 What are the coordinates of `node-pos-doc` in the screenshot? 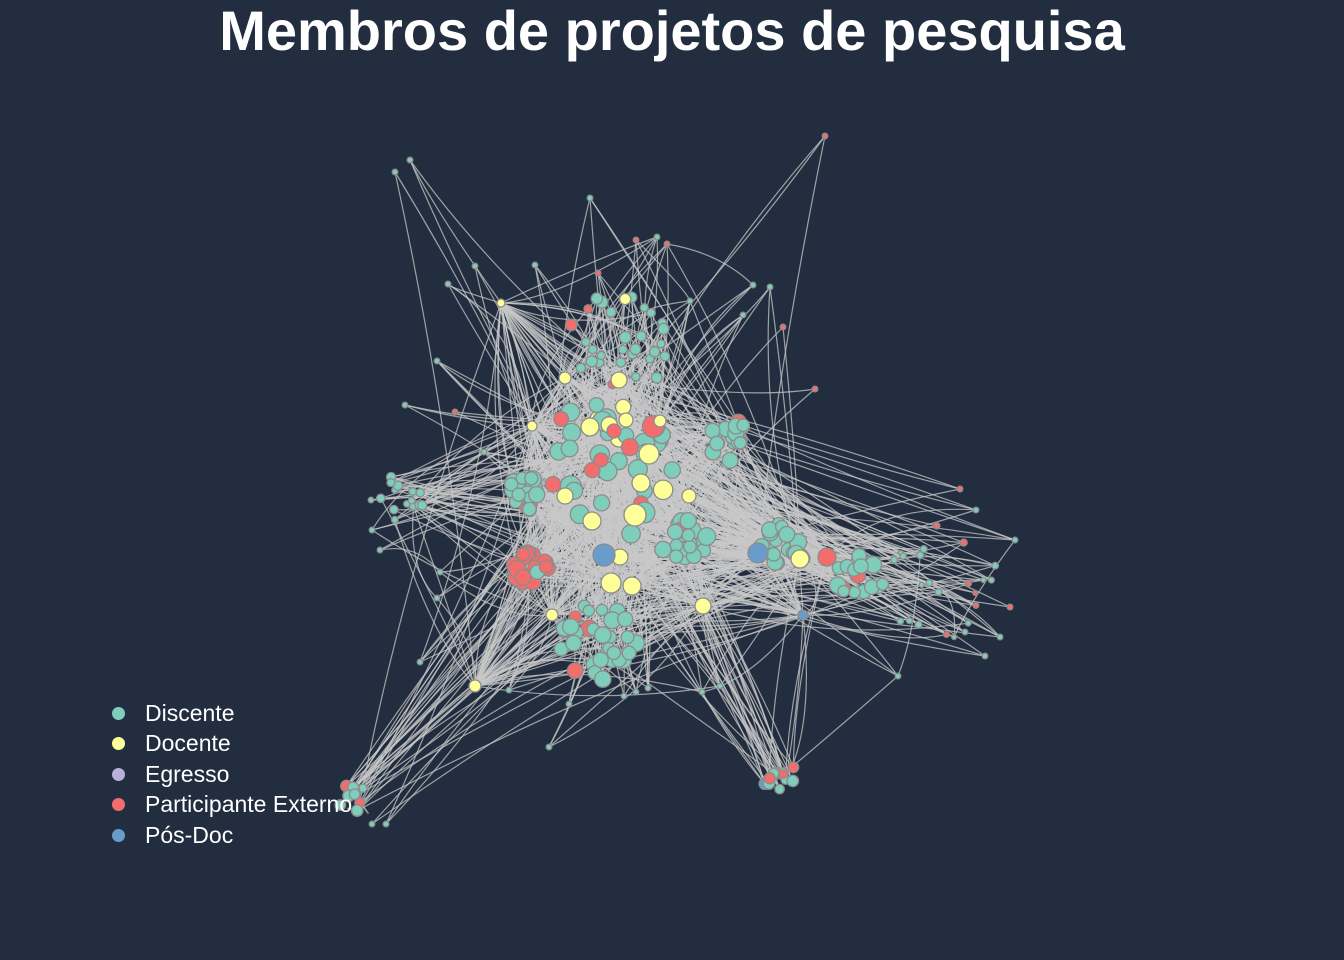 It's located at (803, 615).